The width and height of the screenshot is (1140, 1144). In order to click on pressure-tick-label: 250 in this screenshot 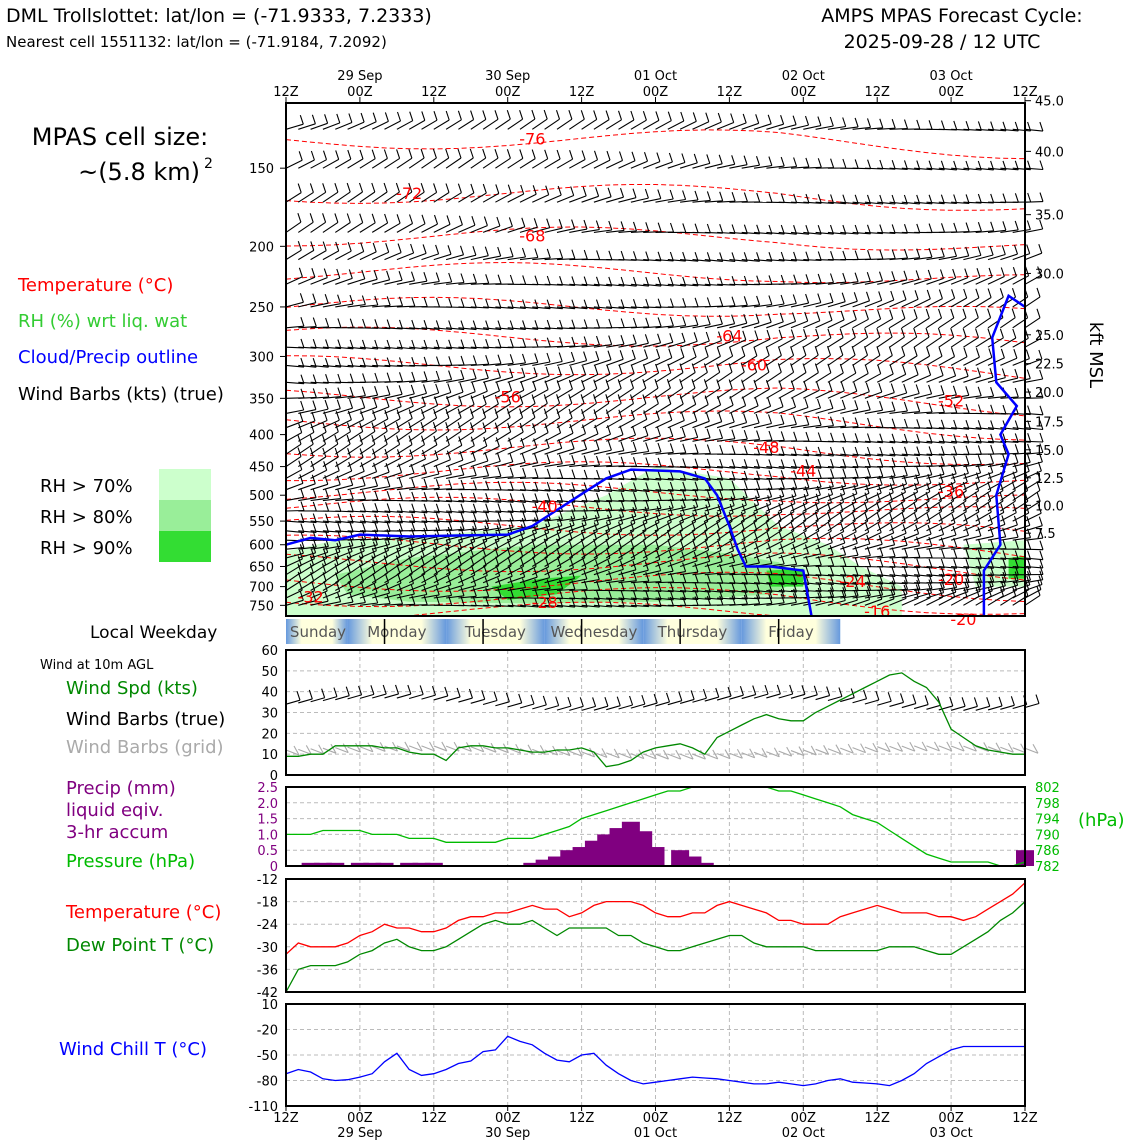, I will do `click(261, 308)`.